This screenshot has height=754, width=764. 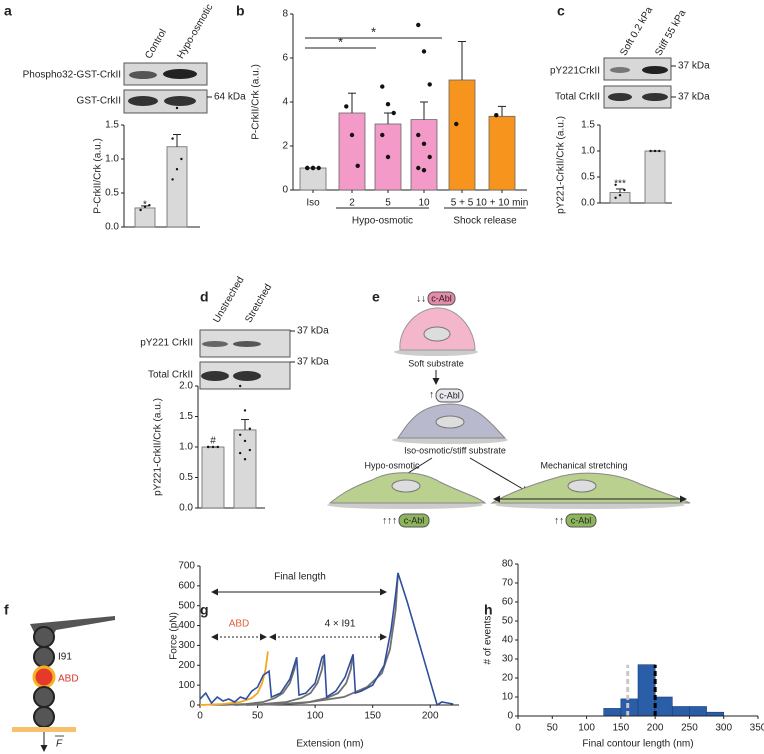 What do you see at coordinates (670, 33) in the screenshot?
I see `category-label: Stiff 55 kPa` at bounding box center [670, 33].